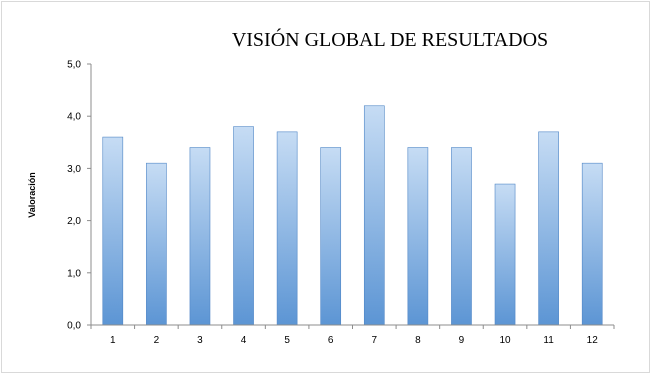  What do you see at coordinates (74, 326) in the screenshot?
I see `y-tick-label: 0,0` at bounding box center [74, 326].